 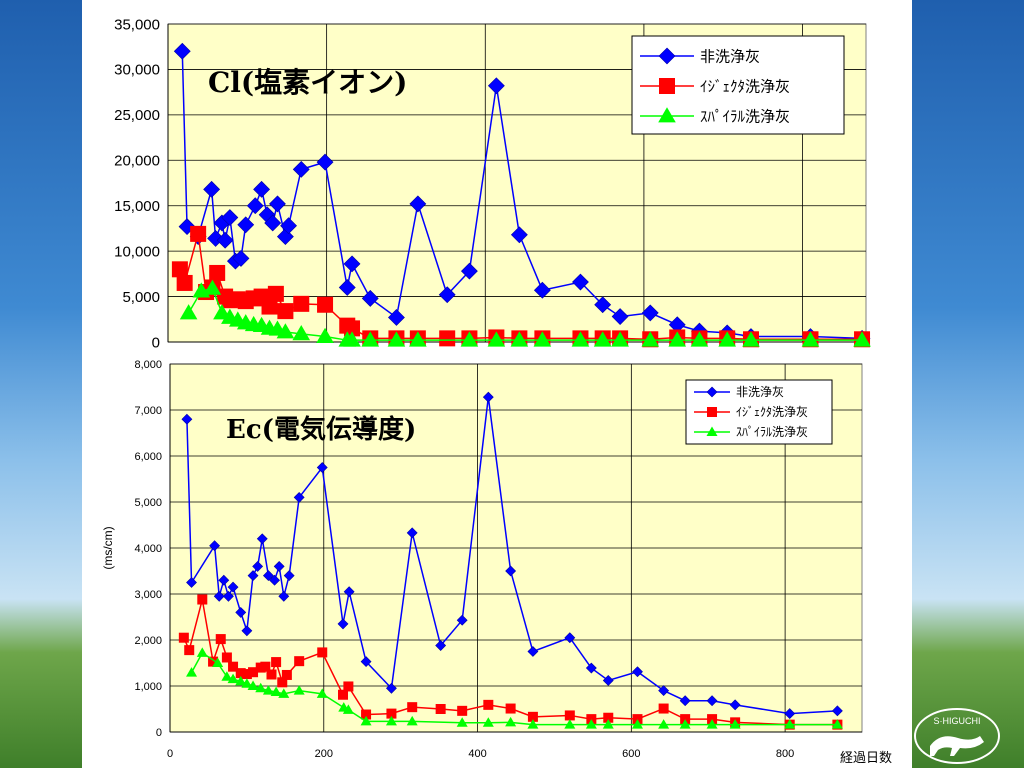 I want to click on legend-label: 非洗浄灰, so click(x=760, y=392).